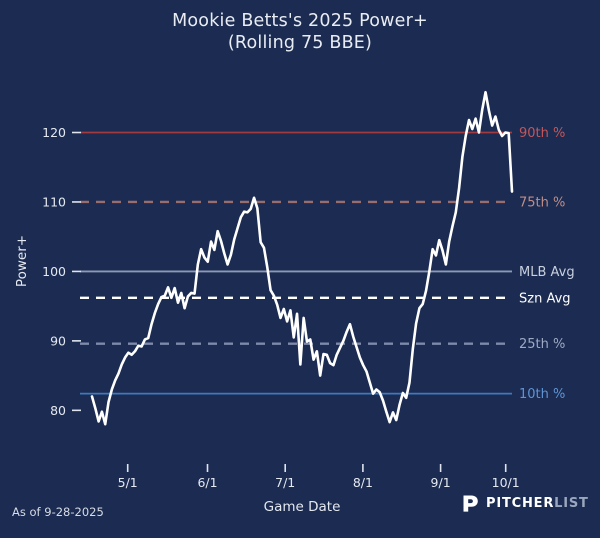 The image size is (600, 538). What do you see at coordinates (470, 503) in the screenshot?
I see `pitcherlist-p-mark` at bounding box center [470, 503].